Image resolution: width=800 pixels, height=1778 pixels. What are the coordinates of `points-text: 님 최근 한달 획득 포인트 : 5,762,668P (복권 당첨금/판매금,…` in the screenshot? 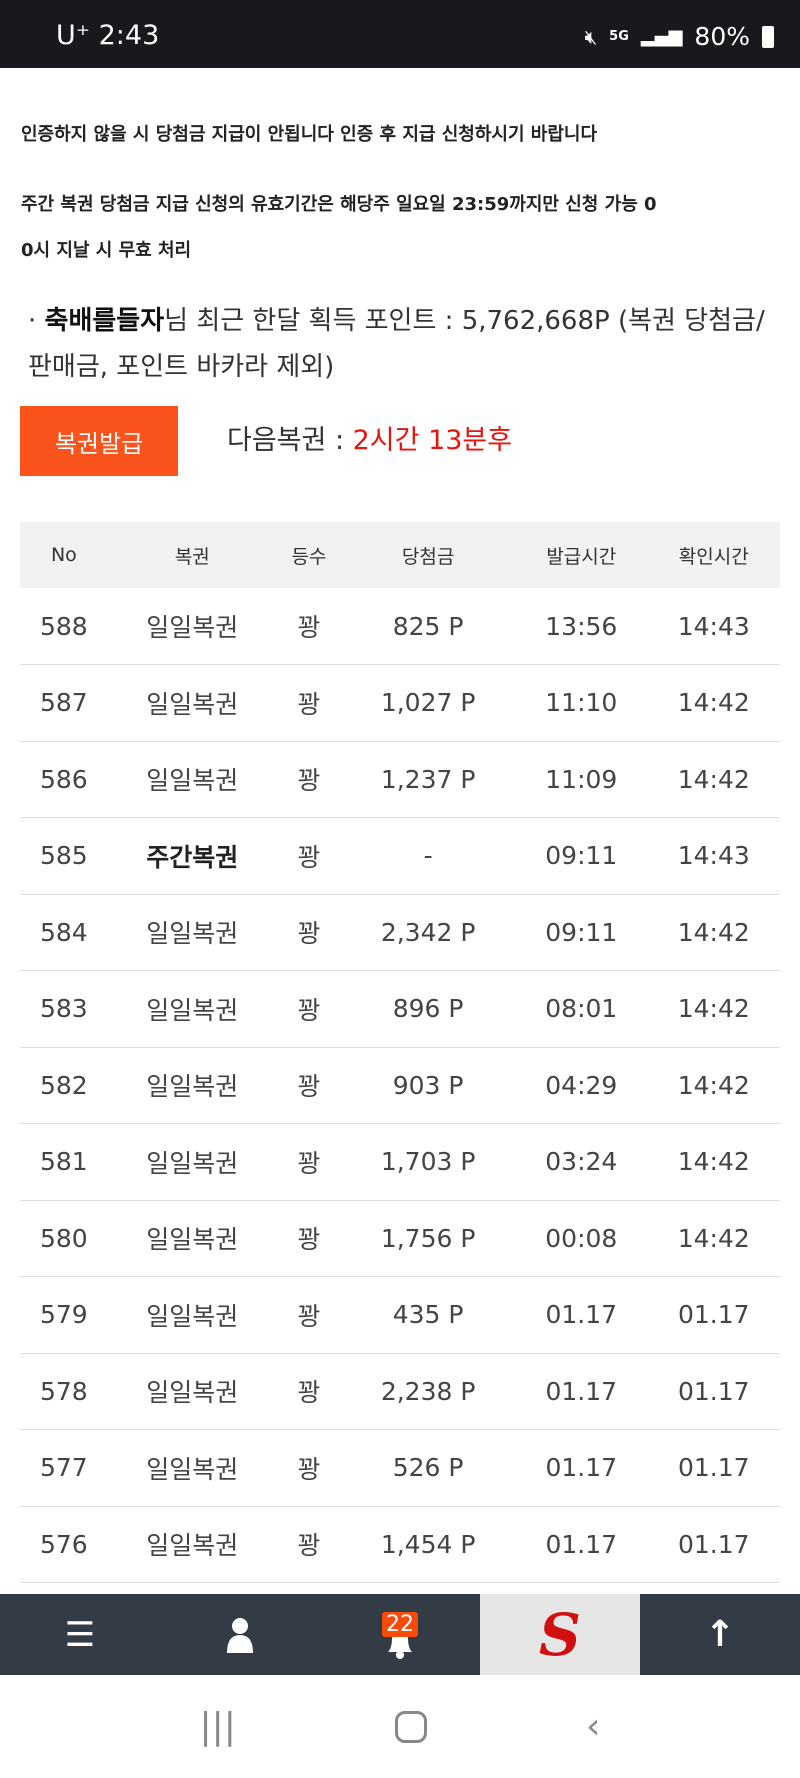 It's located at (396, 344).